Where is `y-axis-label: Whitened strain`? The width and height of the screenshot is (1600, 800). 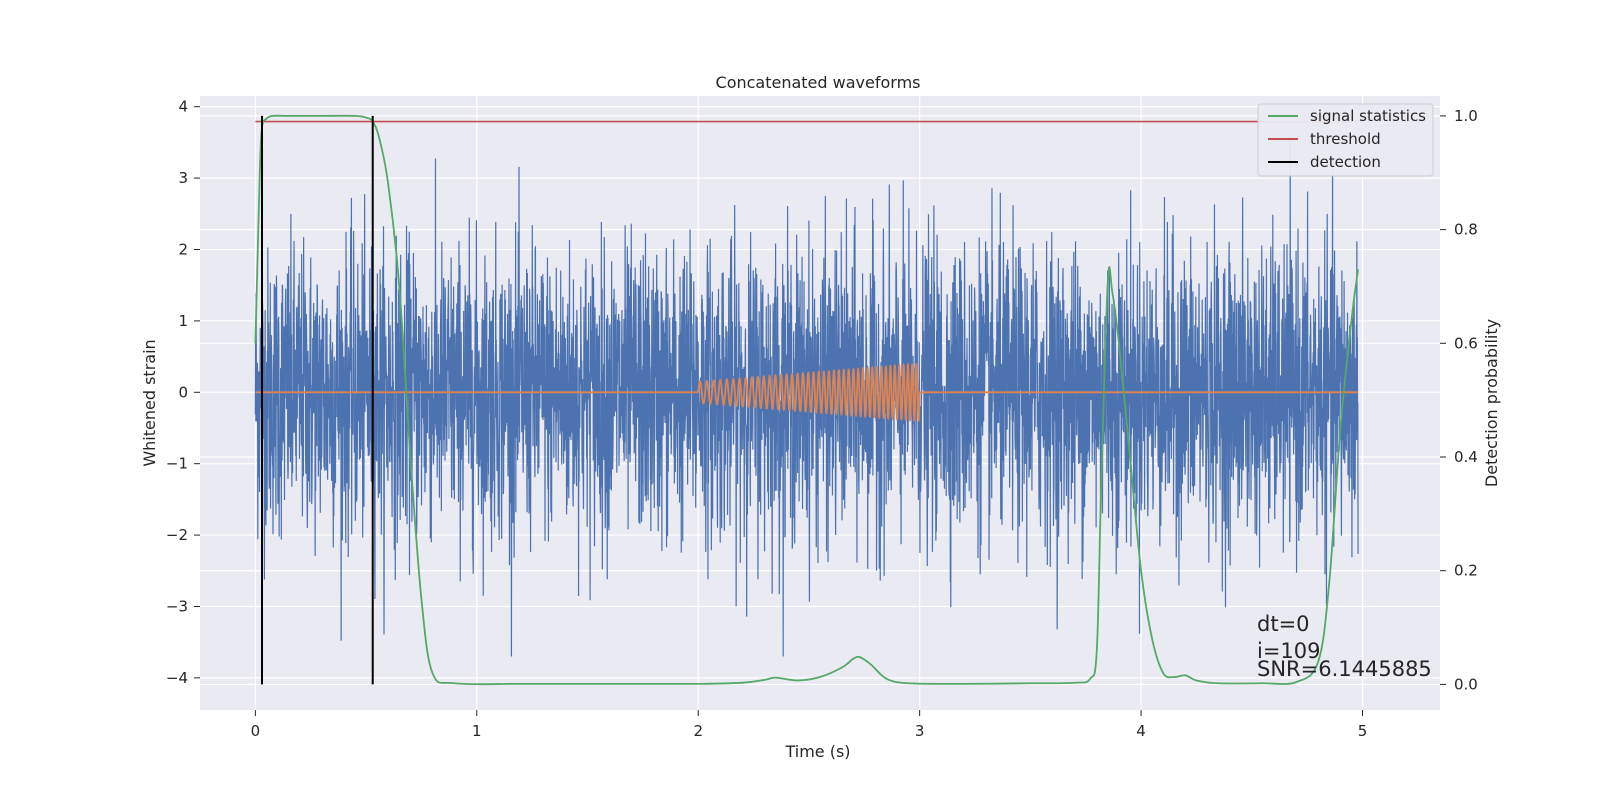 y-axis-label: Whitened strain is located at coordinates (149, 402).